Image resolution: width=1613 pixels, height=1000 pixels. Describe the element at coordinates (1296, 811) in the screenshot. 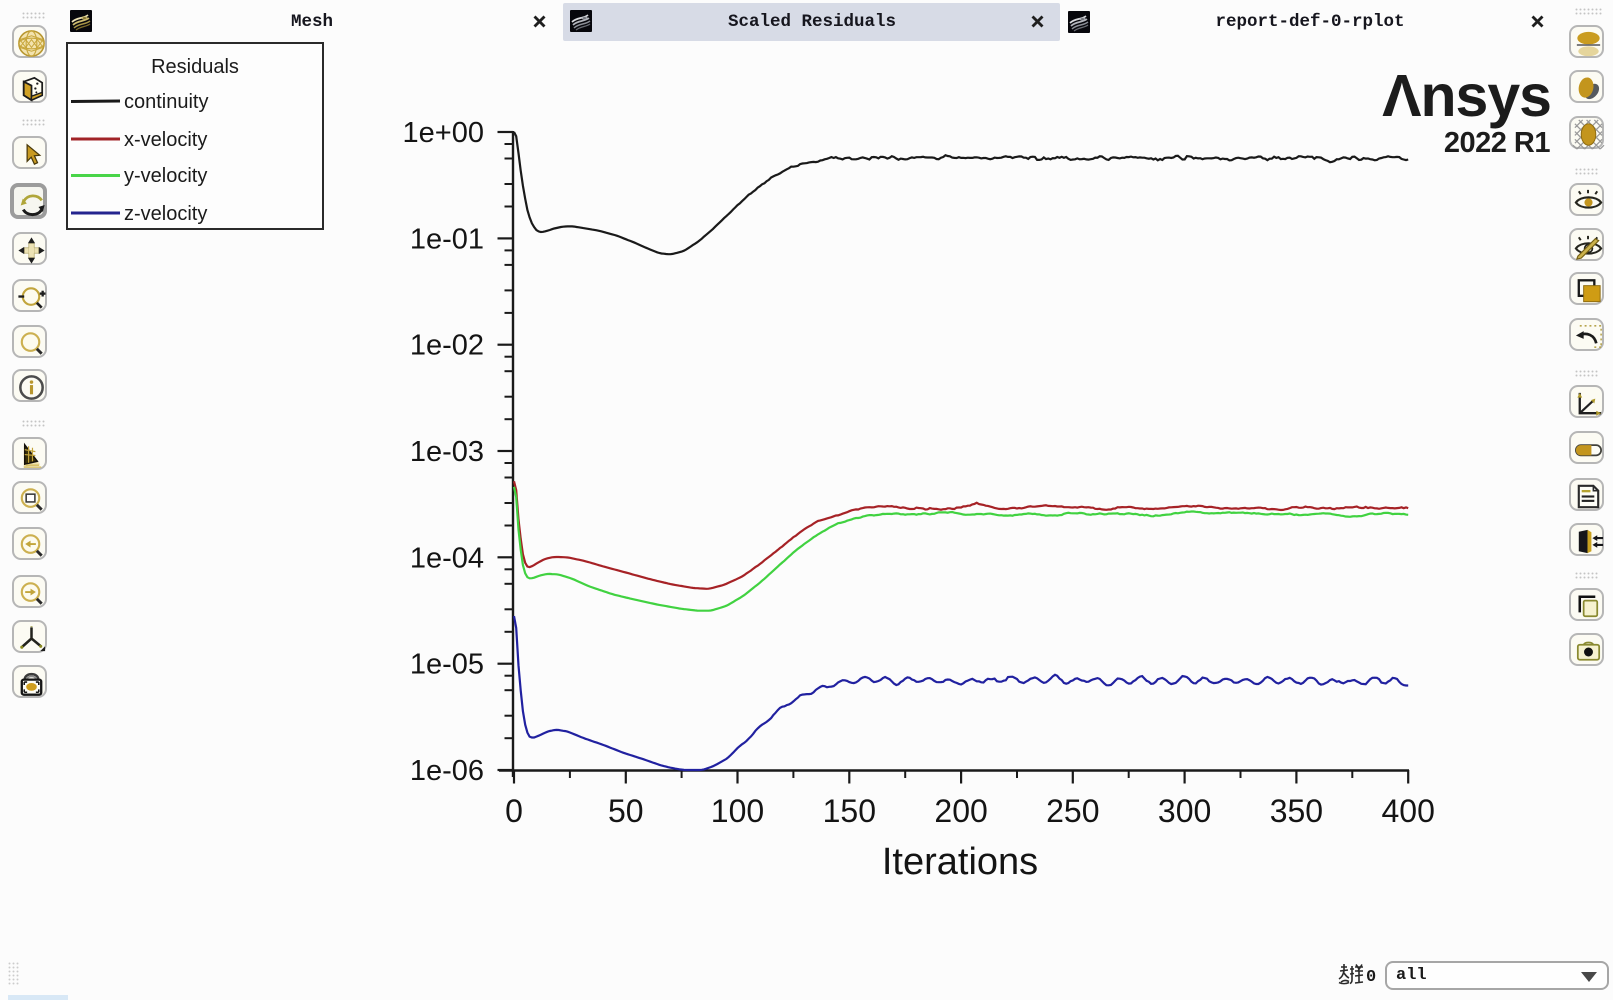

I see `svg-text: 350` at that location.